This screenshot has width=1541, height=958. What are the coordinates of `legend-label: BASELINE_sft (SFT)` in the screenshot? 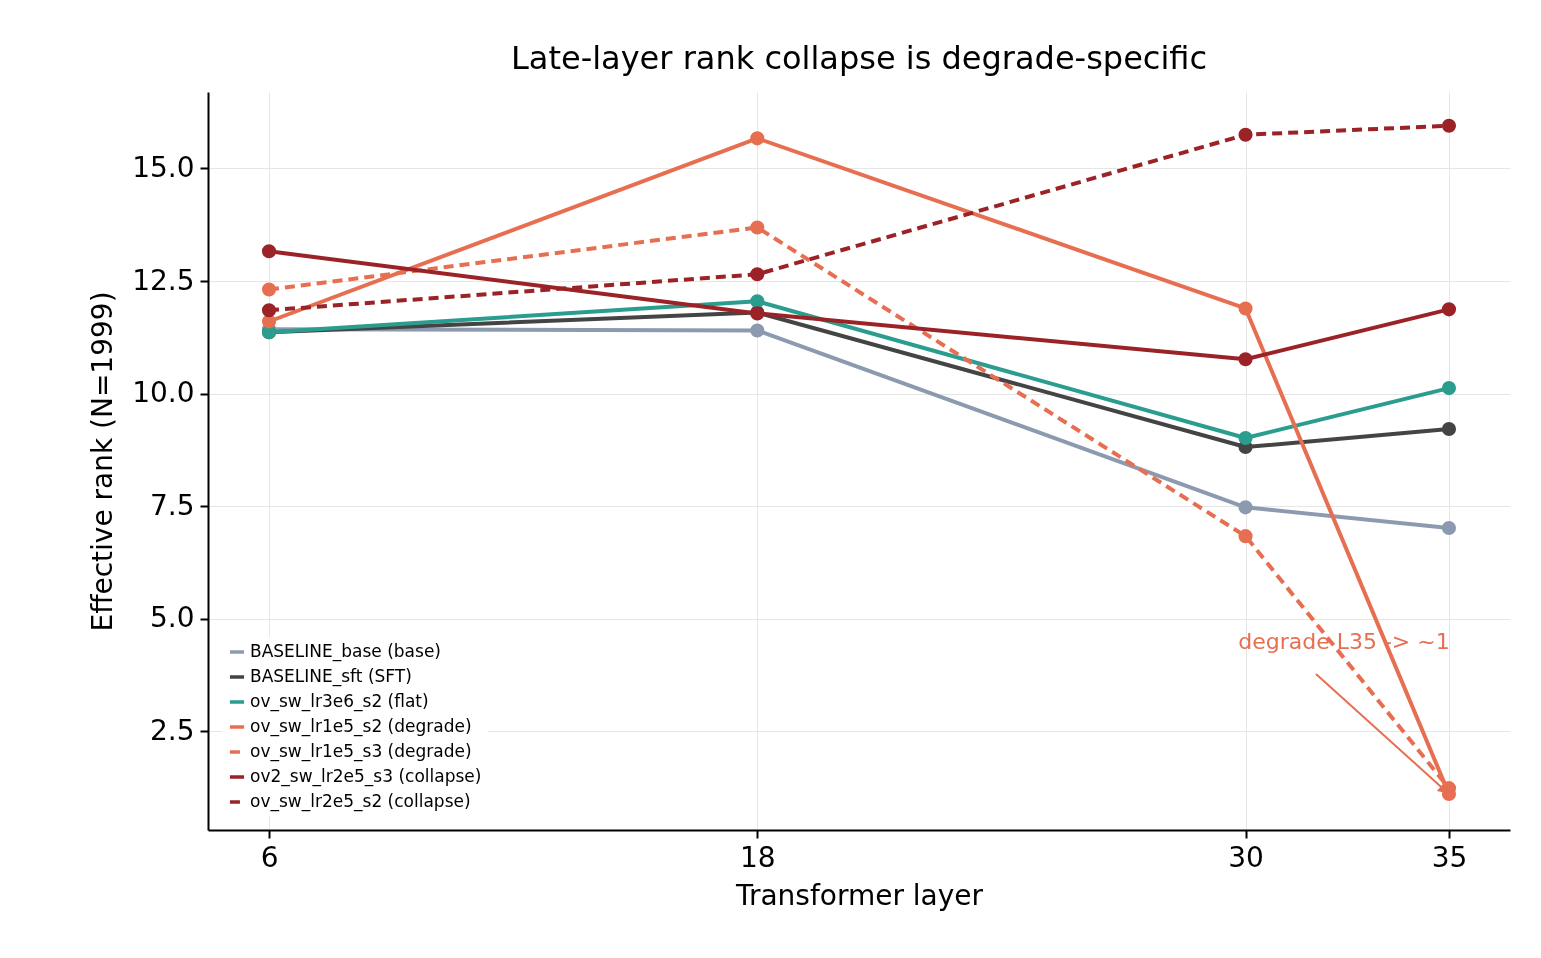 It's located at (331, 676).